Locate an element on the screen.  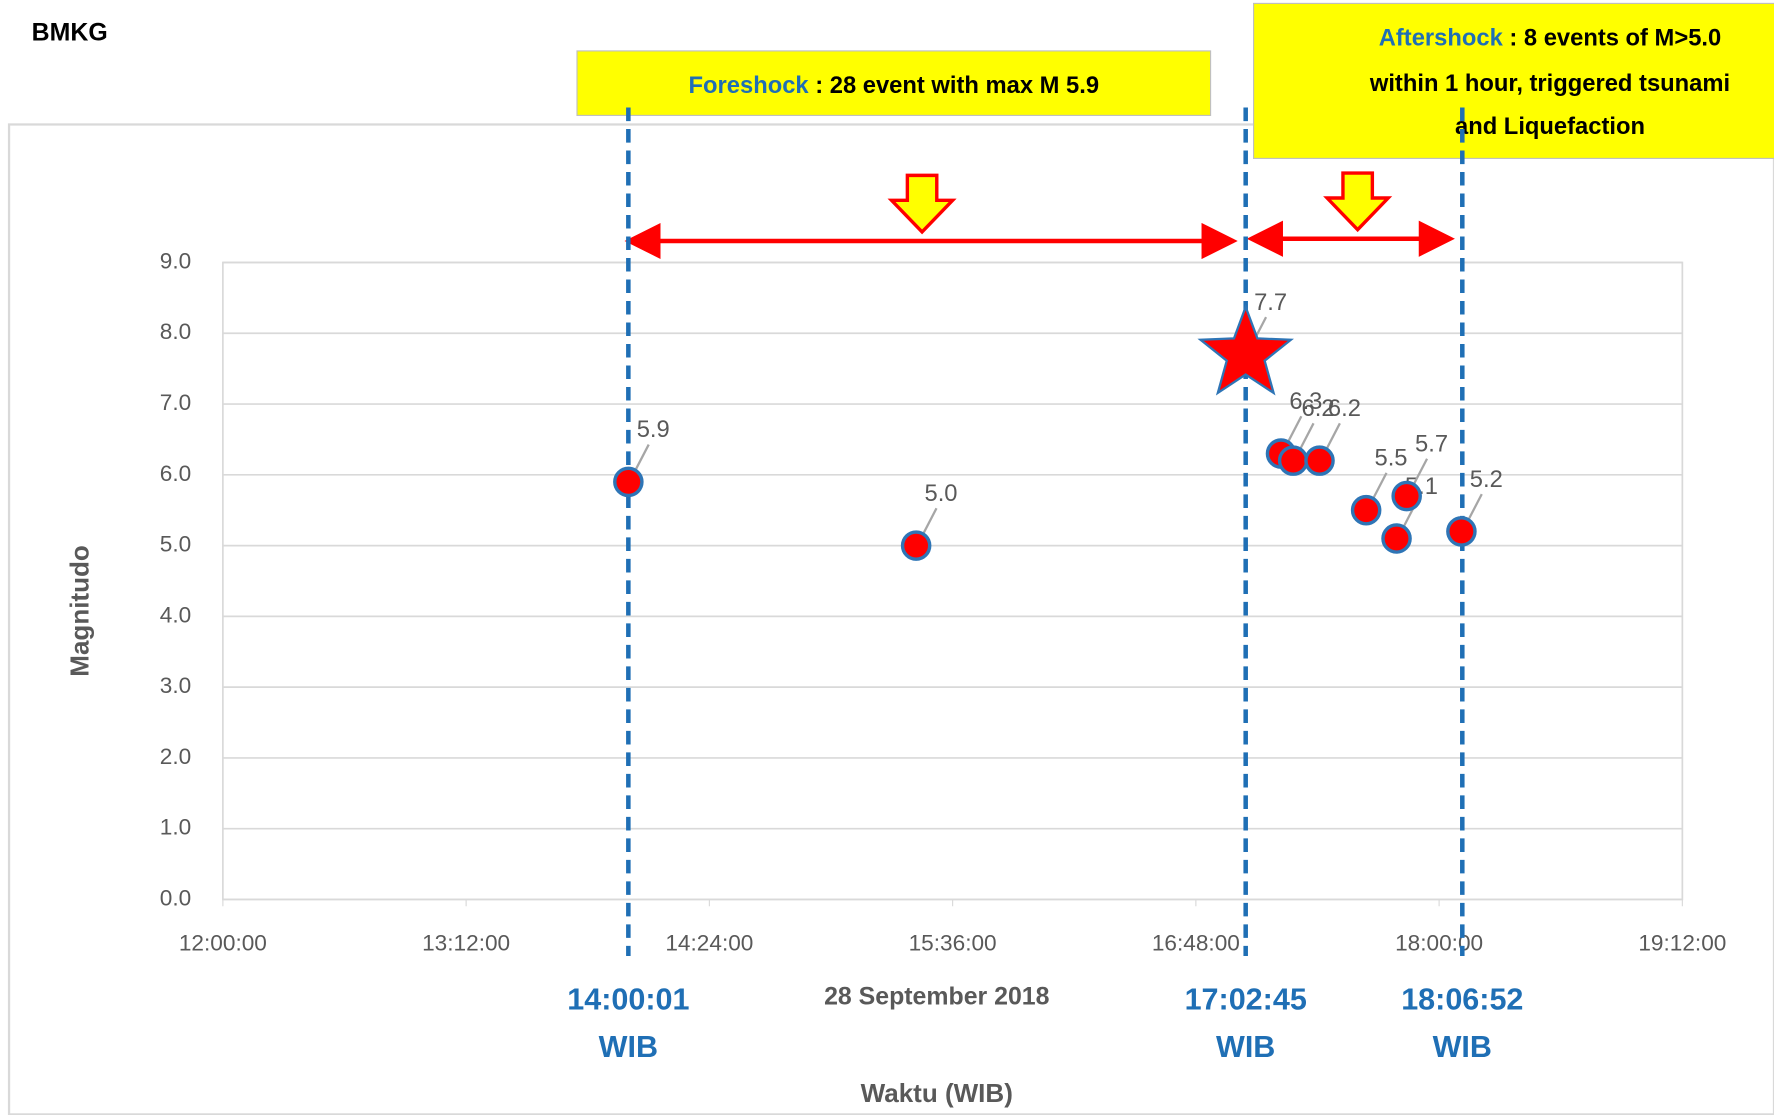
aftershock-note: Aftershock : 8 events of M>5.0 is located at coordinates (1550, 38).